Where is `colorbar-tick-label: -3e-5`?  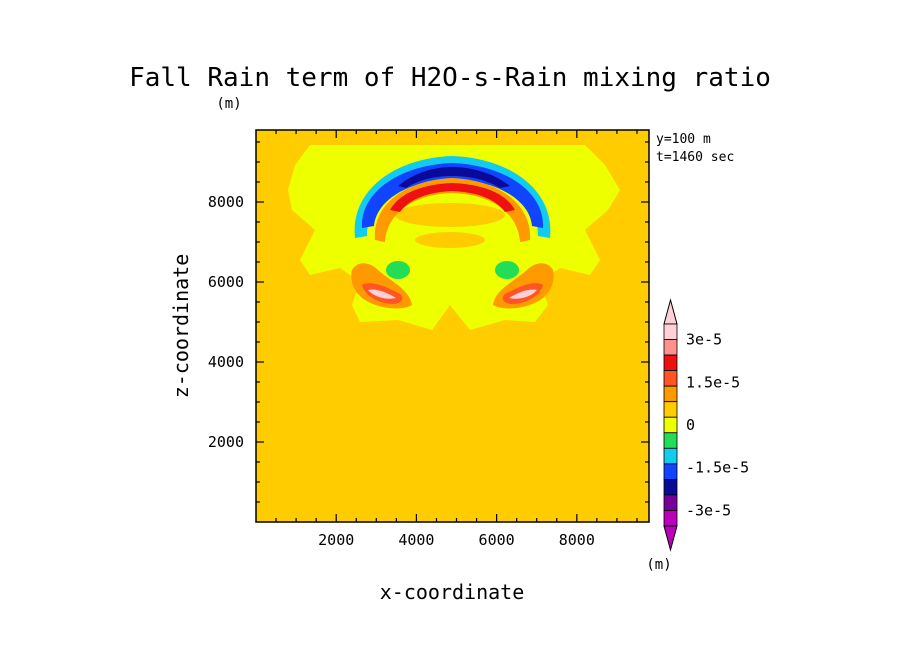
colorbar-tick-label: -3e-5 is located at coordinates (708, 510).